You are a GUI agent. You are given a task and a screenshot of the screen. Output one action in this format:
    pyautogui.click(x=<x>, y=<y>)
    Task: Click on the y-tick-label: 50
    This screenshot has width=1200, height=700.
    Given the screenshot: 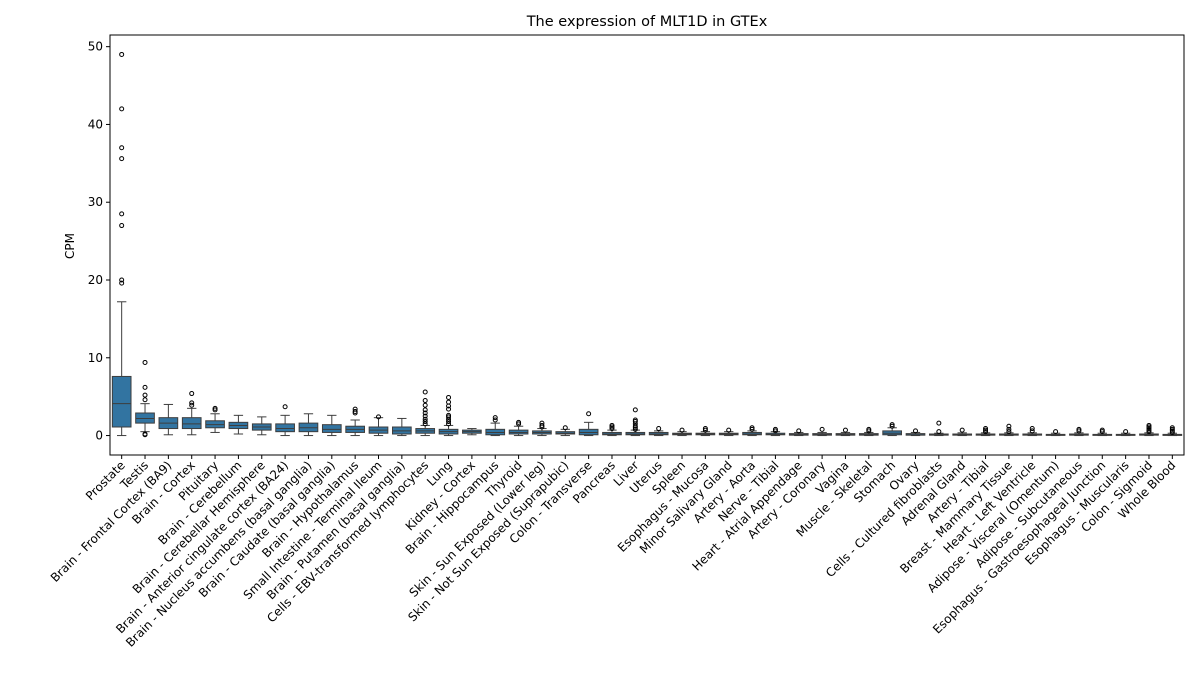 What is the action you would take?
    pyautogui.click(x=95, y=47)
    